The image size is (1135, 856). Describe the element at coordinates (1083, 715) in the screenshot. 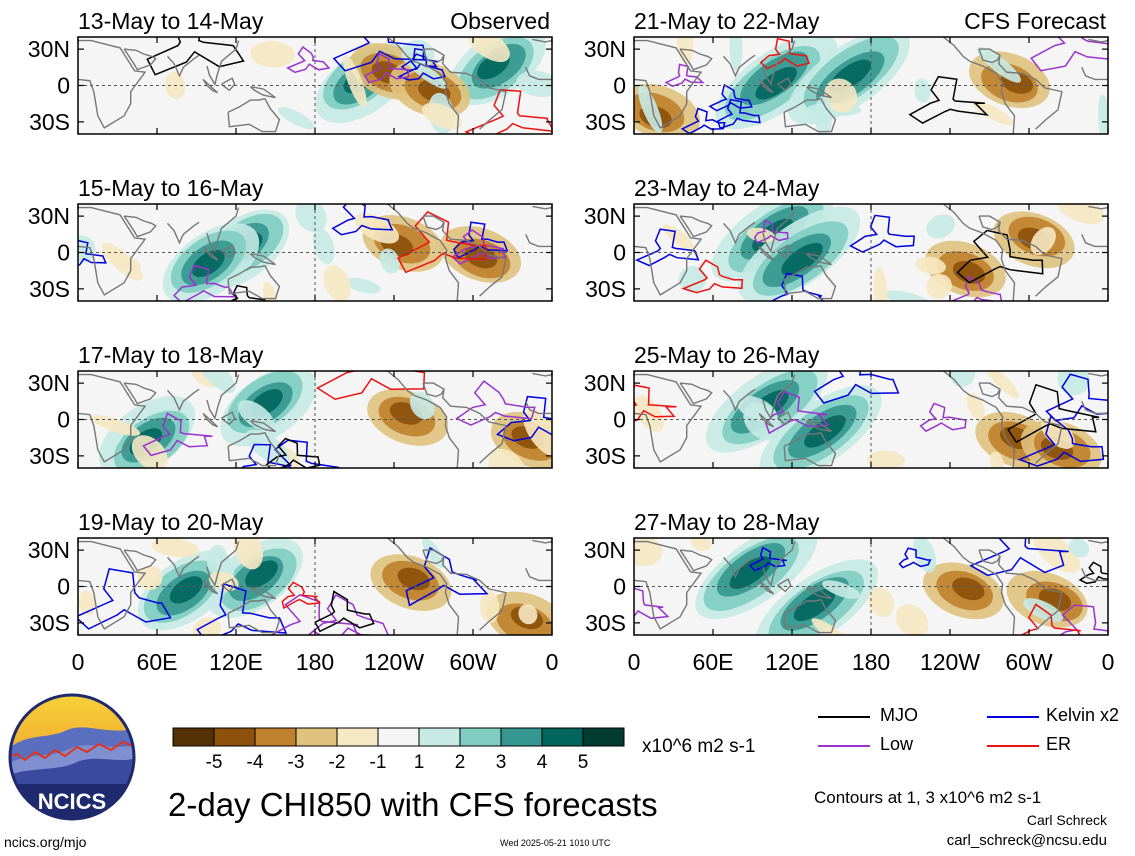

I see `legend-kelvin-label: Kelvin x2` at that location.